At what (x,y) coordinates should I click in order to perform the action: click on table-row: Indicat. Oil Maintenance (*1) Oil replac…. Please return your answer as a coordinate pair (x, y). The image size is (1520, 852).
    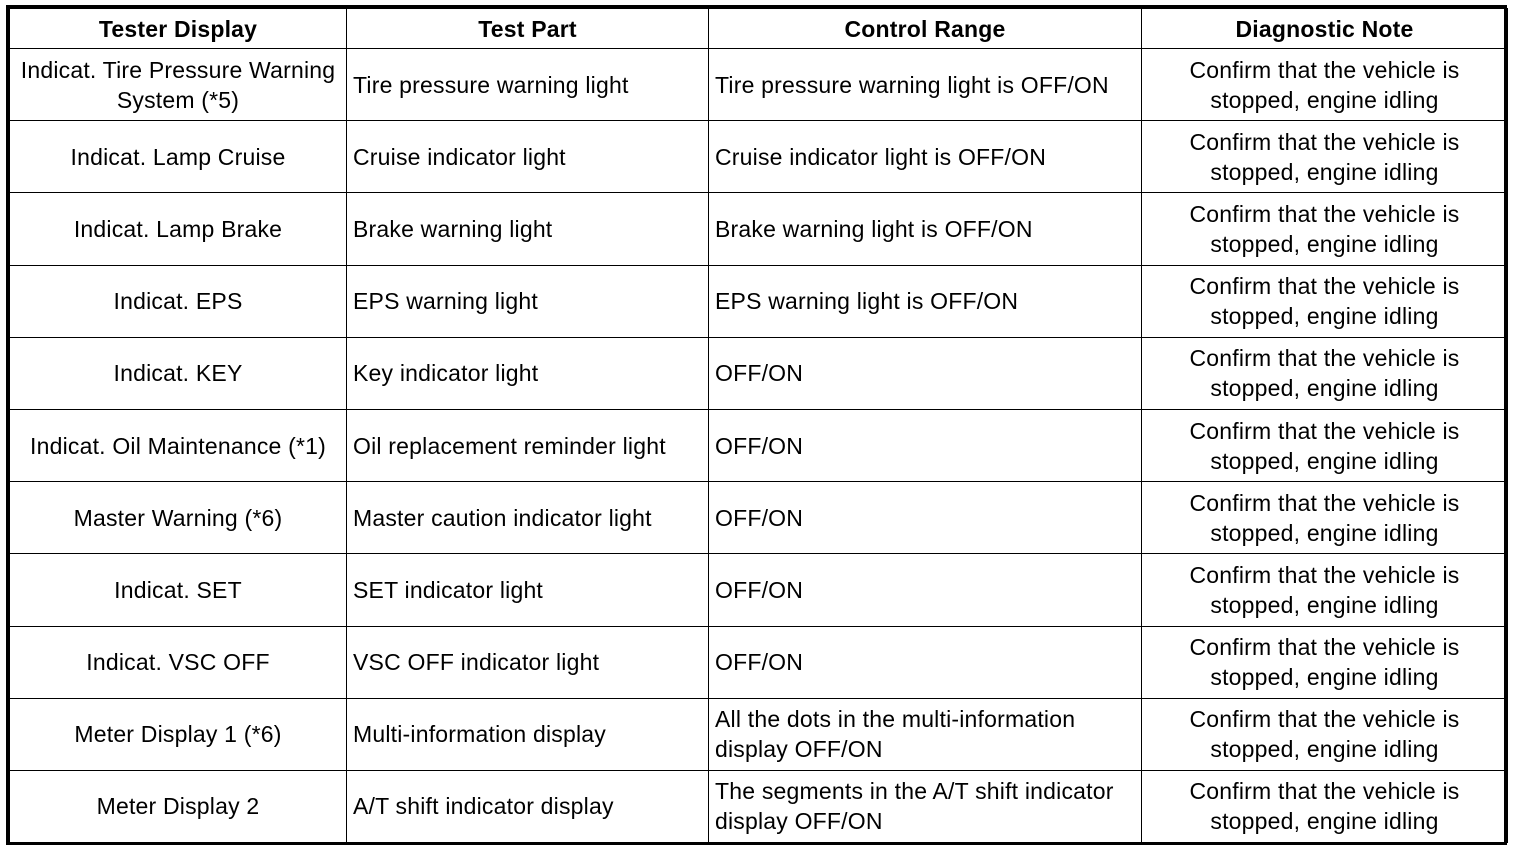
    Looking at the image, I should click on (758, 445).